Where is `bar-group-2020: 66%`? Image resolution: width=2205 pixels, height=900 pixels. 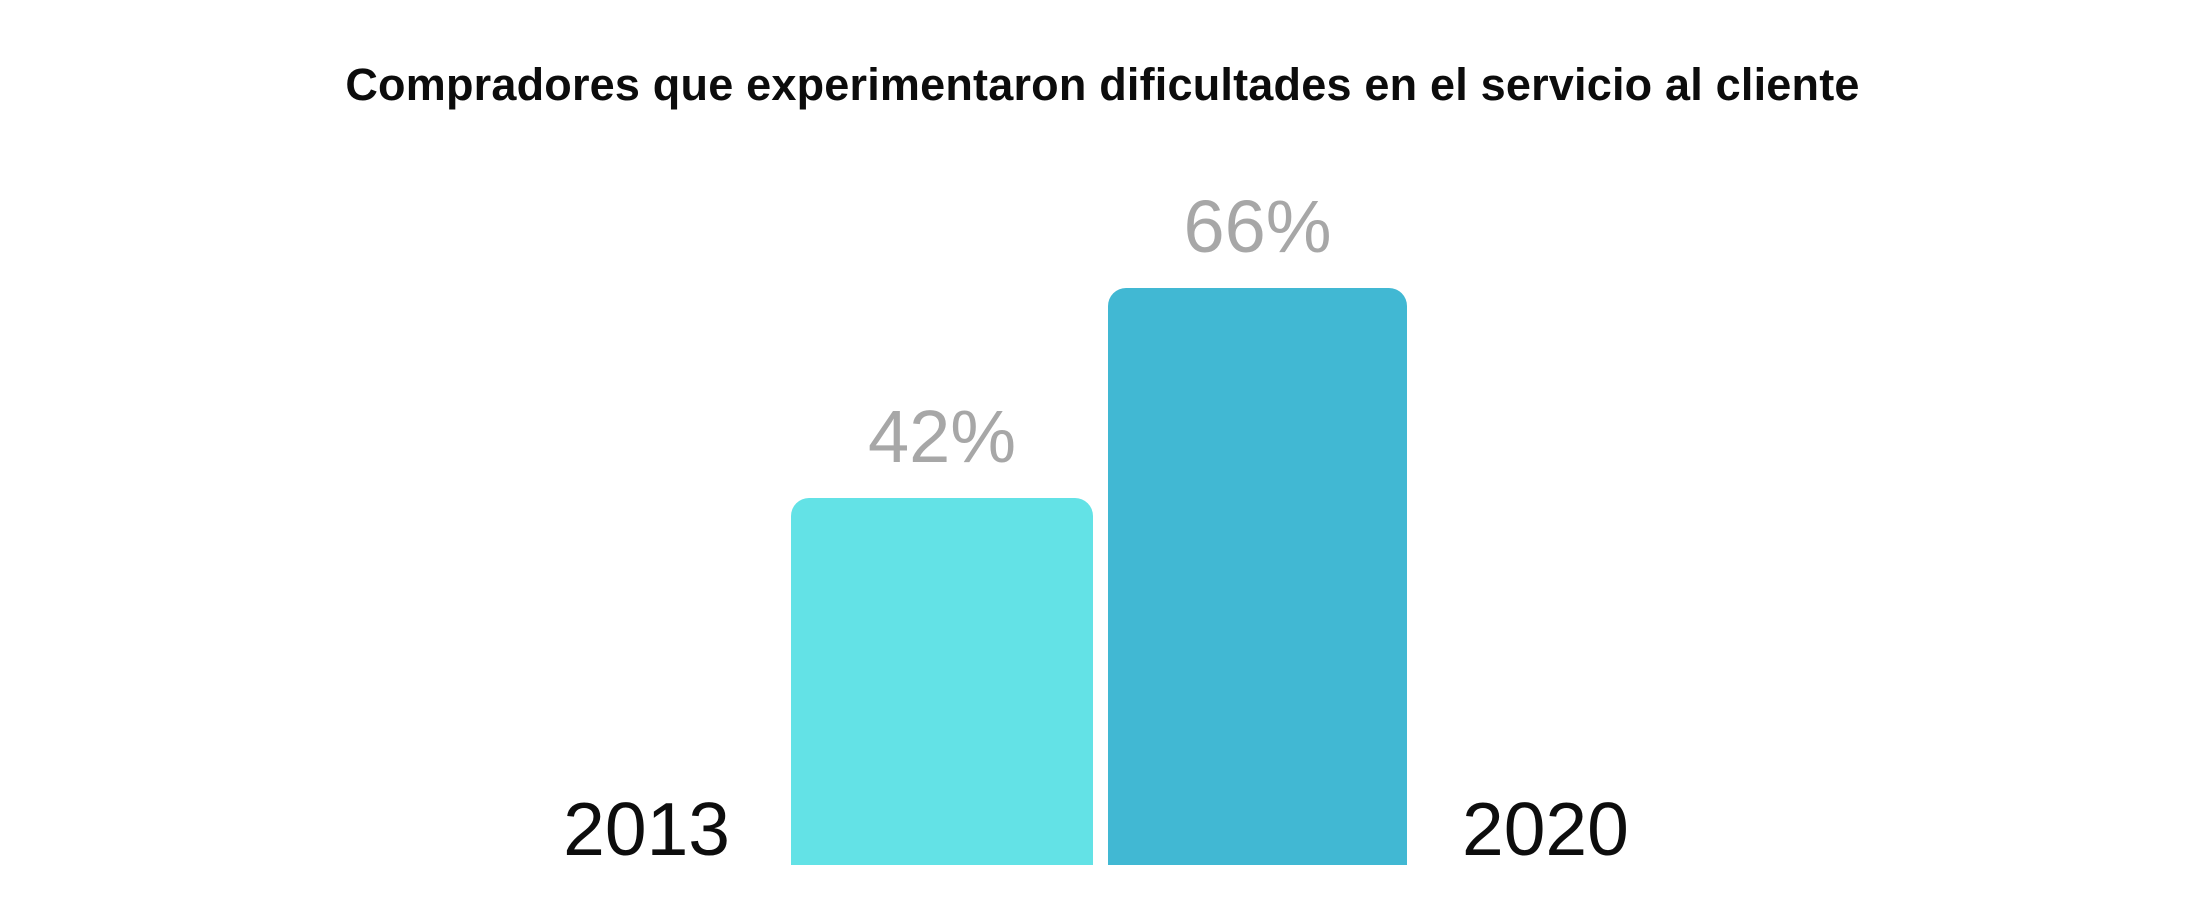
bar-group-2020: 66% is located at coordinates (1257, 527).